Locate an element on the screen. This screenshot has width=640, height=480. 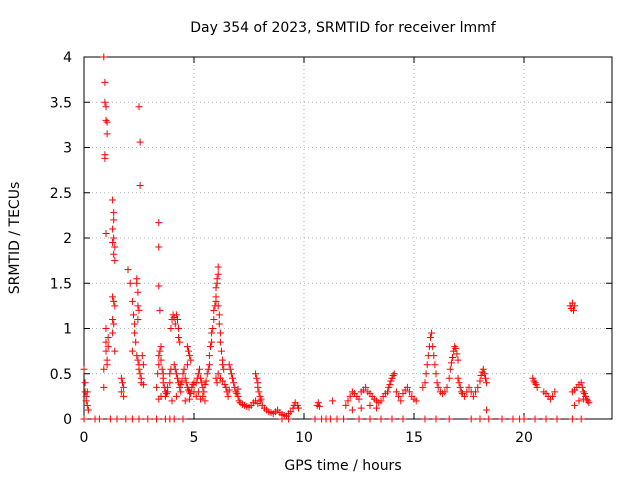
y-tick-label: 4 is located at coordinates (67, 58).